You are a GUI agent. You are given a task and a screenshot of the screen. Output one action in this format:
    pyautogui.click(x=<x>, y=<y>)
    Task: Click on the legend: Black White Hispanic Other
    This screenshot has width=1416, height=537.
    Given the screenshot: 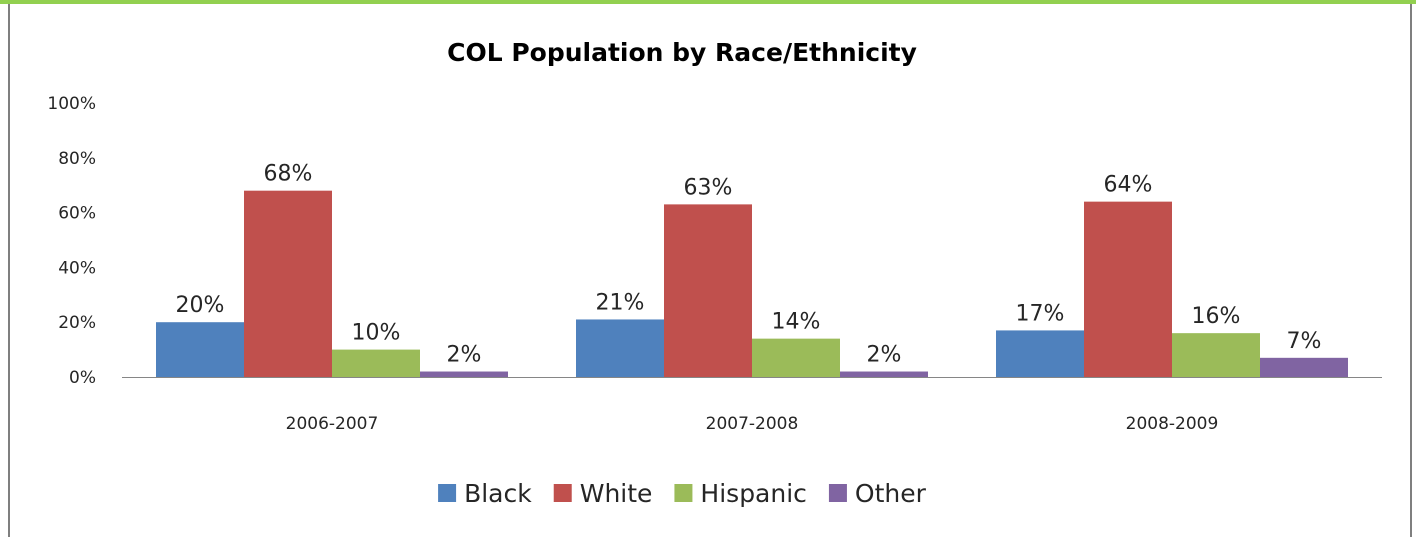 What is the action you would take?
    pyautogui.click(x=682, y=493)
    